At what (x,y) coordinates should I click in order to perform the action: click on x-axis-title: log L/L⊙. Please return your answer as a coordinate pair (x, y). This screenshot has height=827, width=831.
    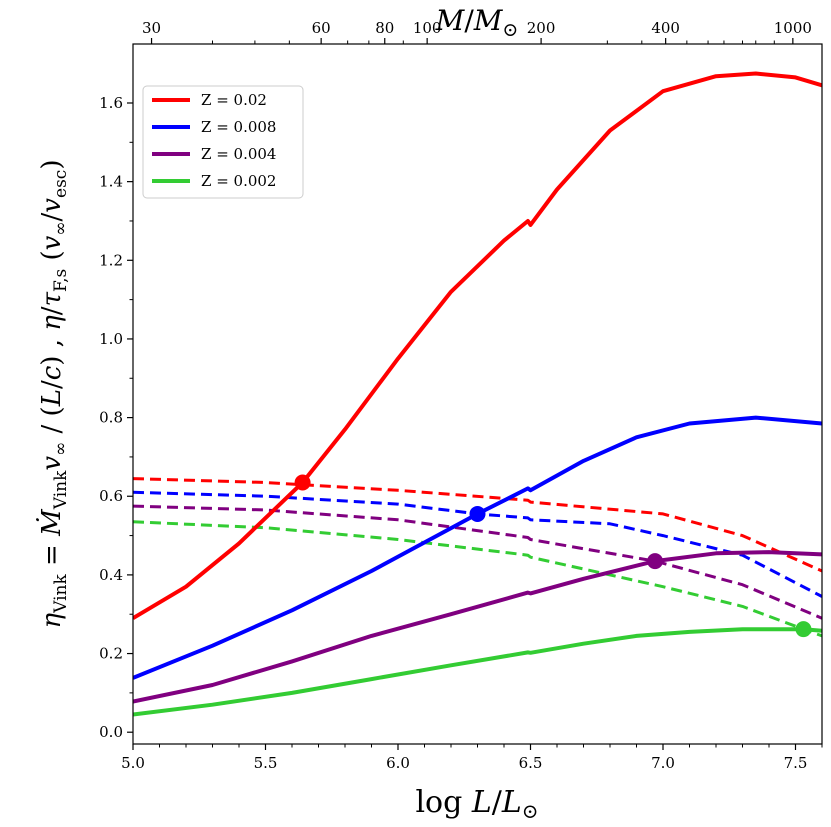
    Looking at the image, I should click on (476, 804).